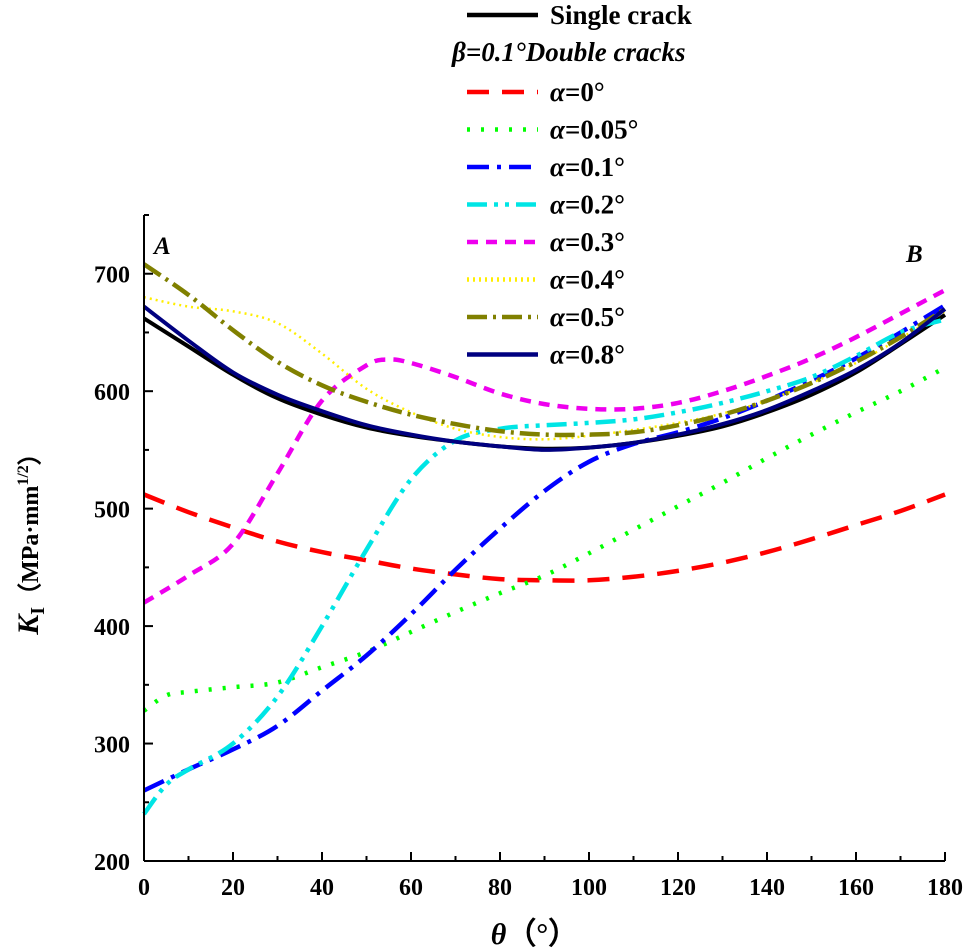 Image resolution: width=968 pixels, height=952 pixels. I want to click on y-axis-unit: （MPa·mm, so click(30, 546).